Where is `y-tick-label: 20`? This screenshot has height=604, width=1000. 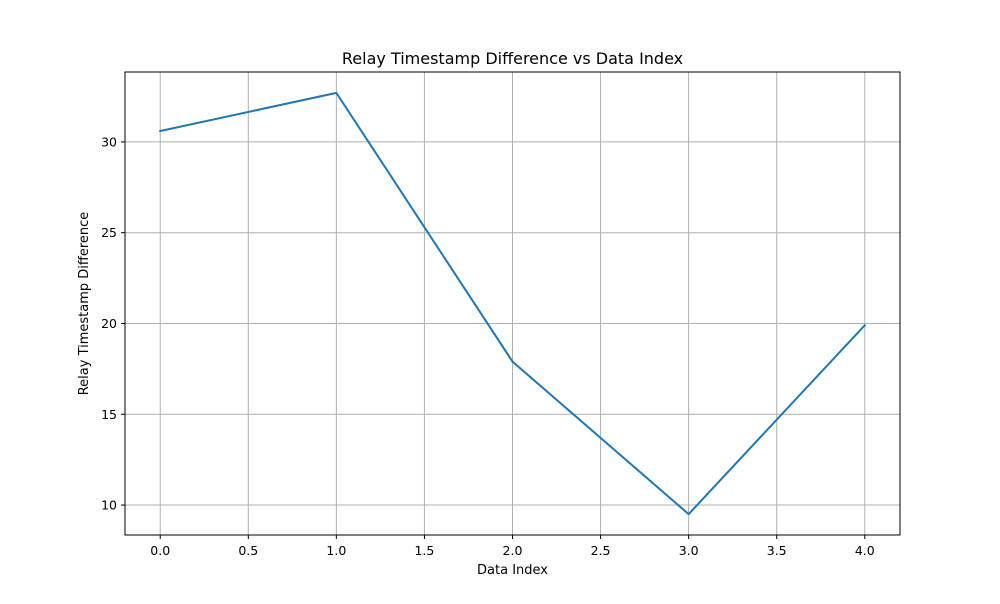
y-tick-label: 20 is located at coordinates (109, 323).